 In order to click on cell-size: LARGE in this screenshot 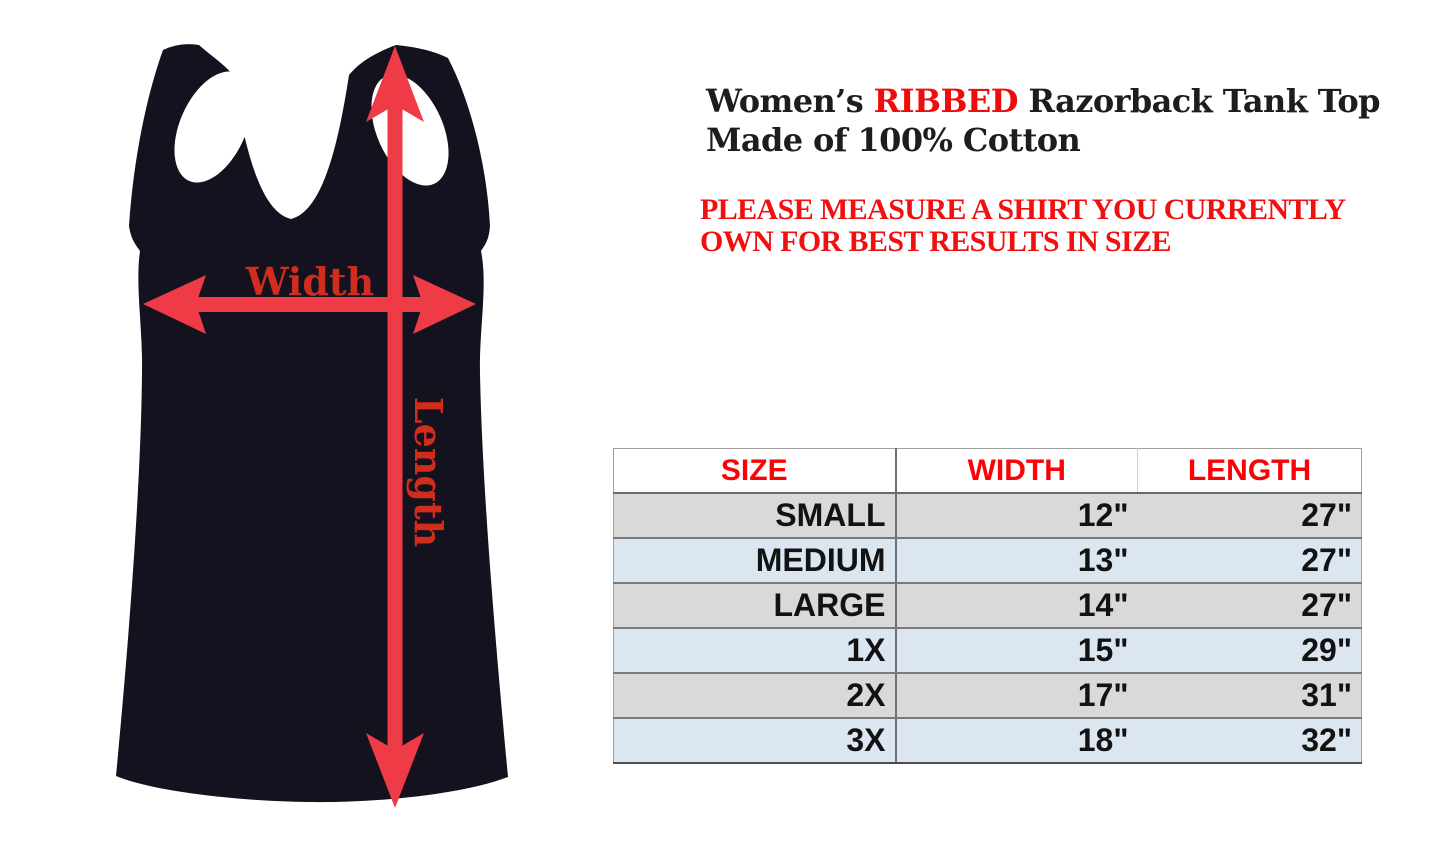, I will do `click(755, 606)`.